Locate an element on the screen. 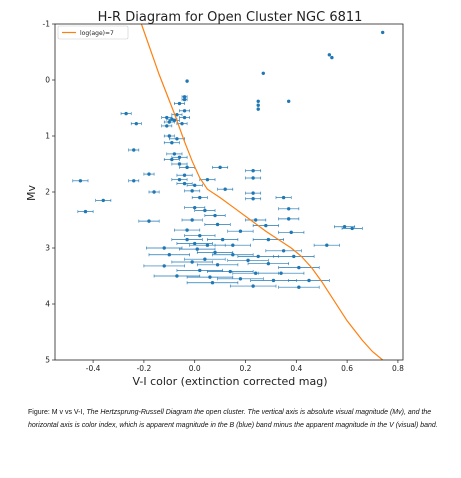 The image size is (461, 478). x-tick-label: 0.4 is located at coordinates (296, 368).